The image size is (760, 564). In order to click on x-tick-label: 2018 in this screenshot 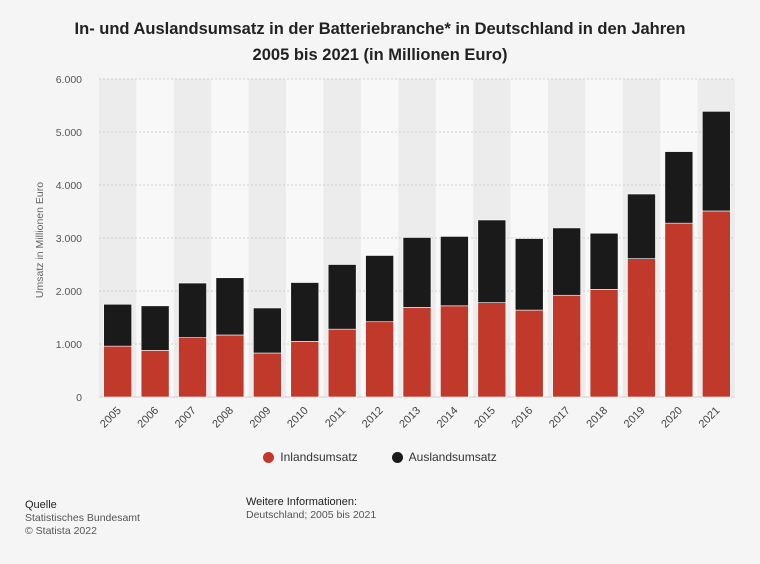, I will do `click(597, 418)`.